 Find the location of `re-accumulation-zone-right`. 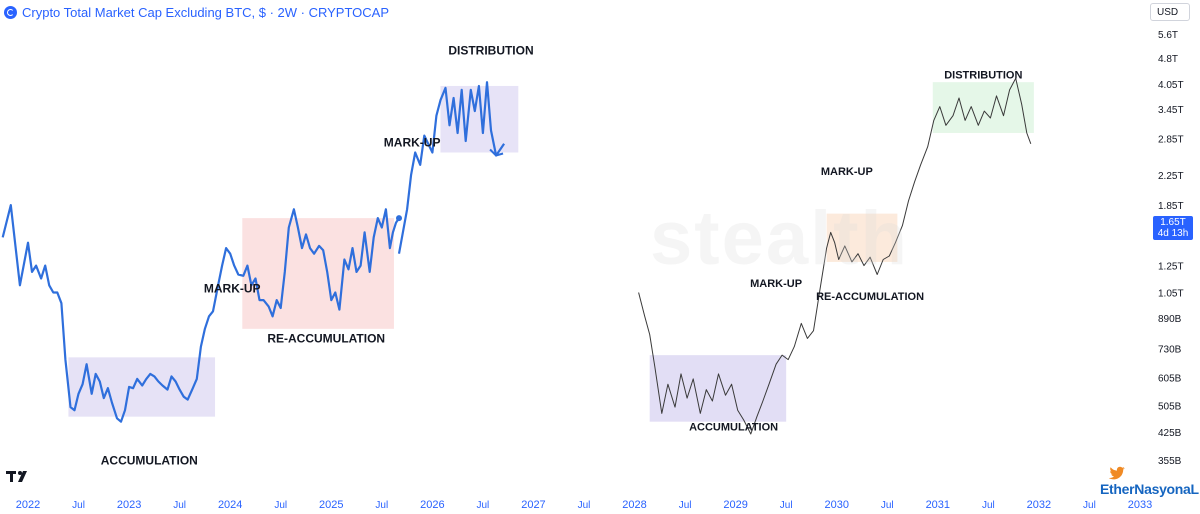

re-accumulation-zone-right is located at coordinates (862, 237).